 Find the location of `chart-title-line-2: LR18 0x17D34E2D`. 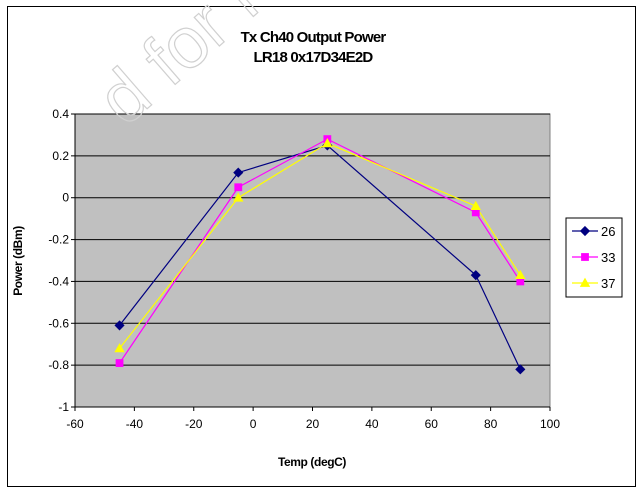

chart-title-line-2: LR18 0x17D34E2D is located at coordinates (314, 57).